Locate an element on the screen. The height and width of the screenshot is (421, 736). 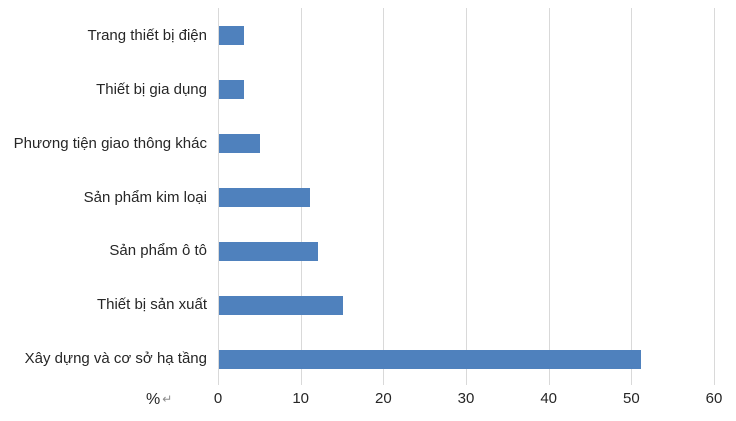
category-label: Trang thiết bị điện is located at coordinates (147, 35).